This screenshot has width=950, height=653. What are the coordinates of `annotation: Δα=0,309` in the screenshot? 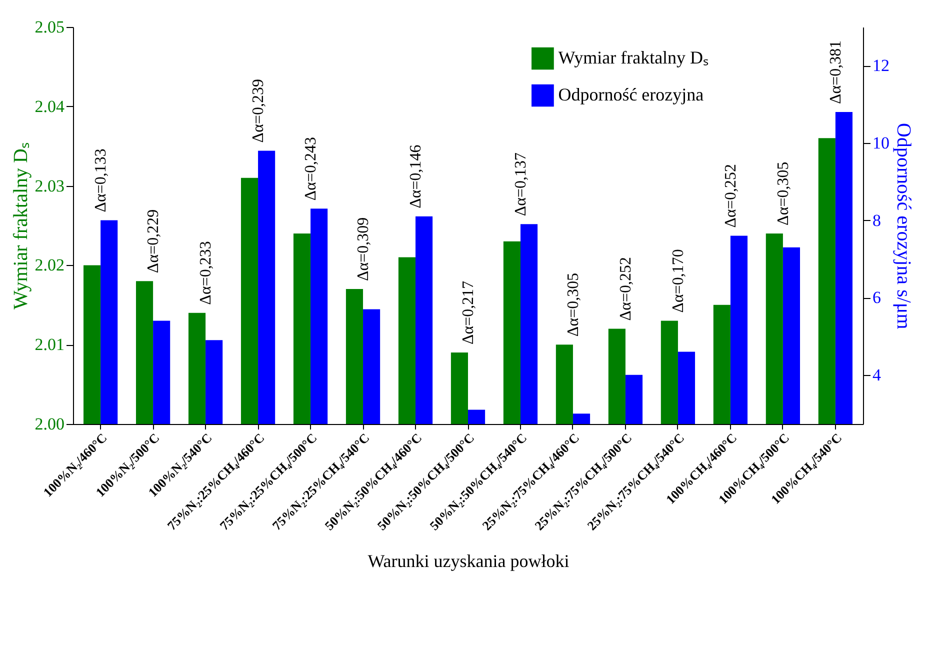 It's located at (363, 249).